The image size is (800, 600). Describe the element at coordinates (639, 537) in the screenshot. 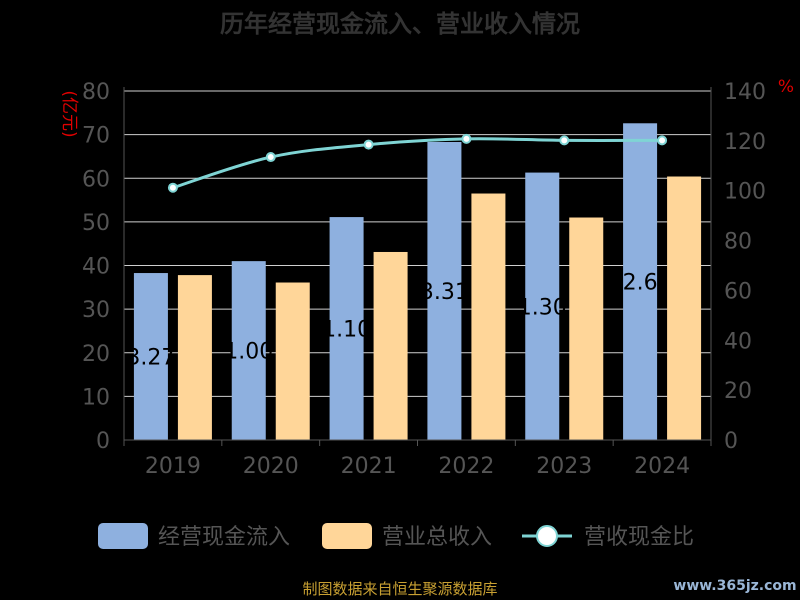

I see `legend-label: 营收现金比` at that location.